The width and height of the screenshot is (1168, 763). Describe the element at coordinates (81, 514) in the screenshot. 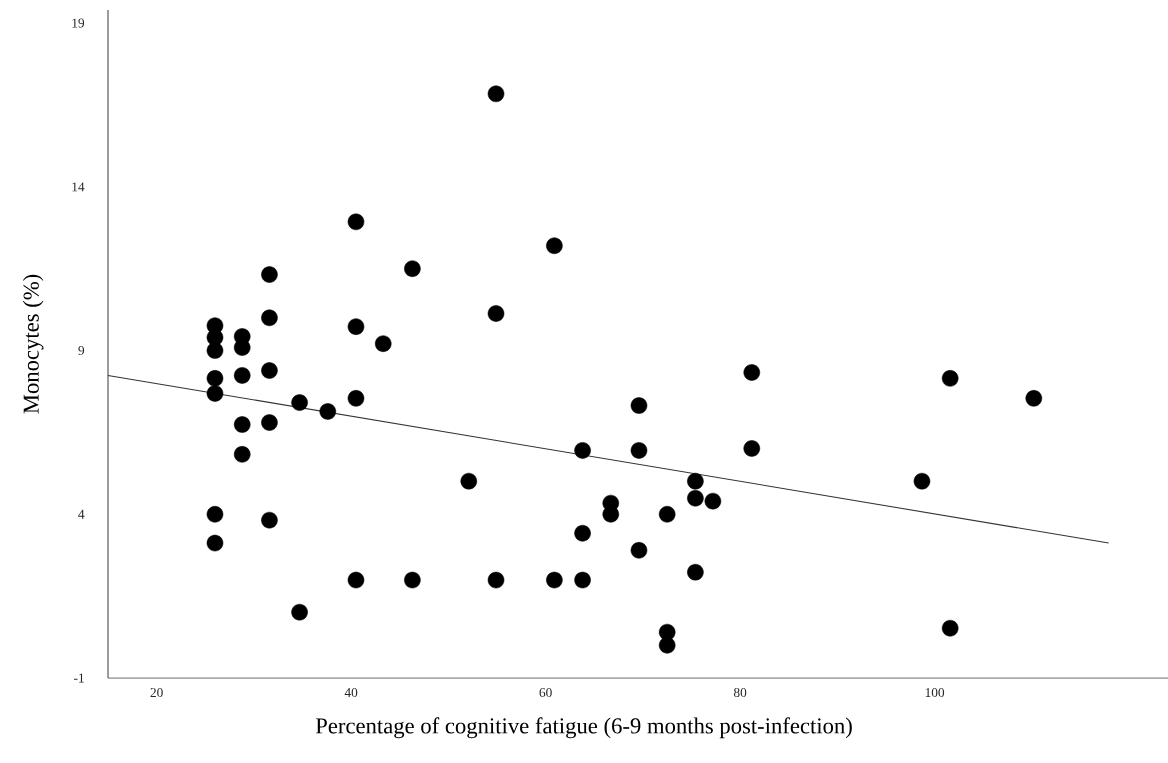

I see `y-tick-label: 4` at that location.